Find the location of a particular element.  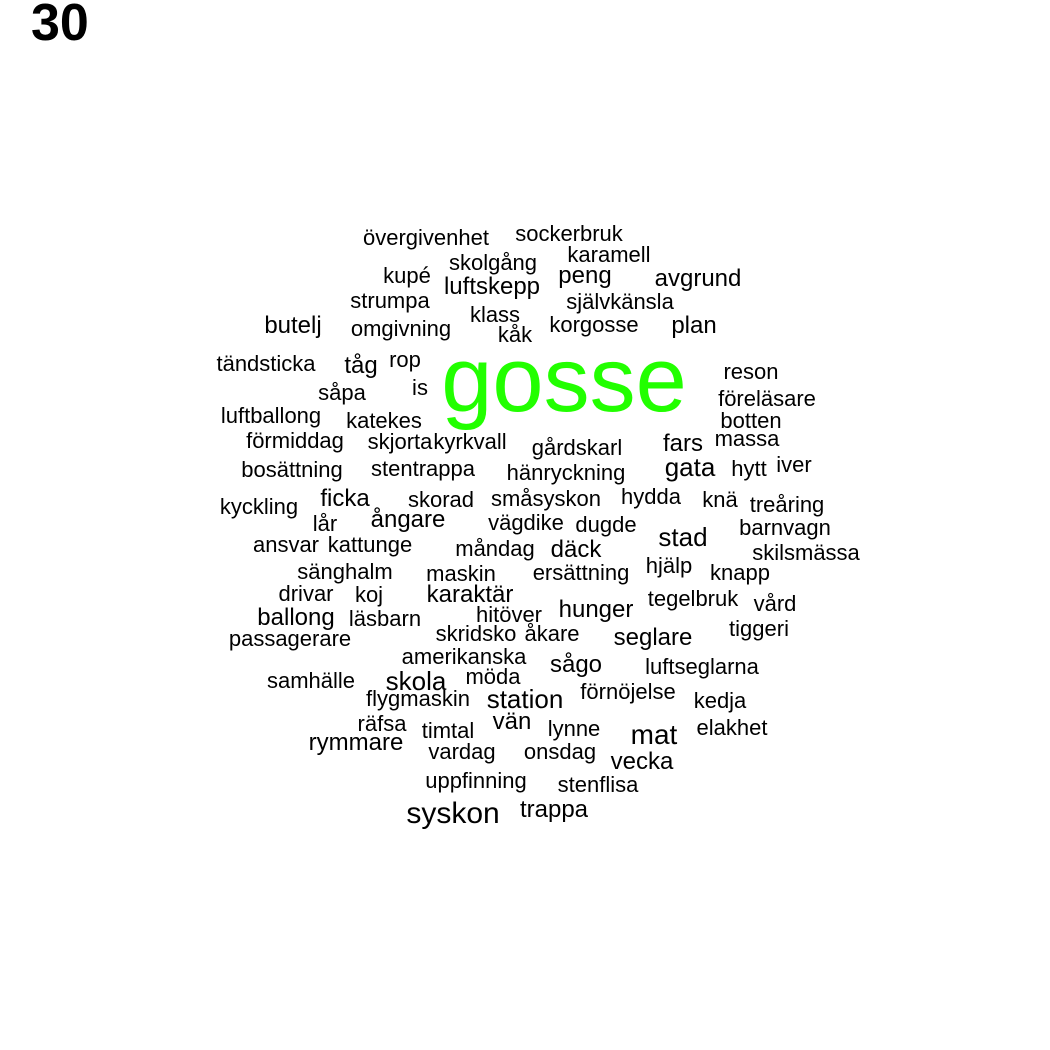

word-kedja: kedja is located at coordinates (720, 700).